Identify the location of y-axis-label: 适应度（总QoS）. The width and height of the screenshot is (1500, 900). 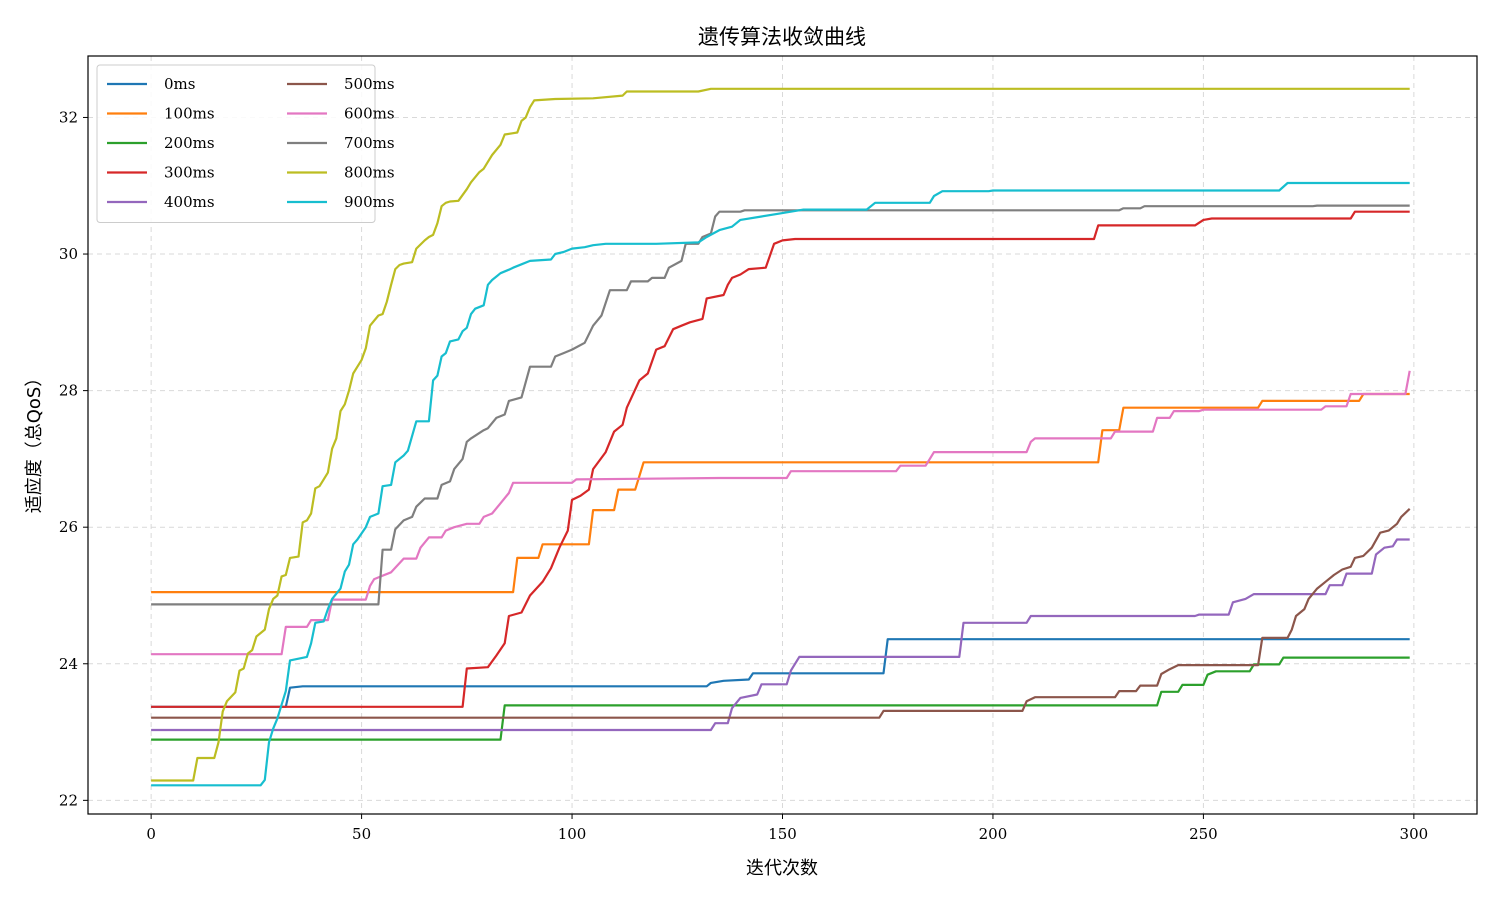
(34, 441).